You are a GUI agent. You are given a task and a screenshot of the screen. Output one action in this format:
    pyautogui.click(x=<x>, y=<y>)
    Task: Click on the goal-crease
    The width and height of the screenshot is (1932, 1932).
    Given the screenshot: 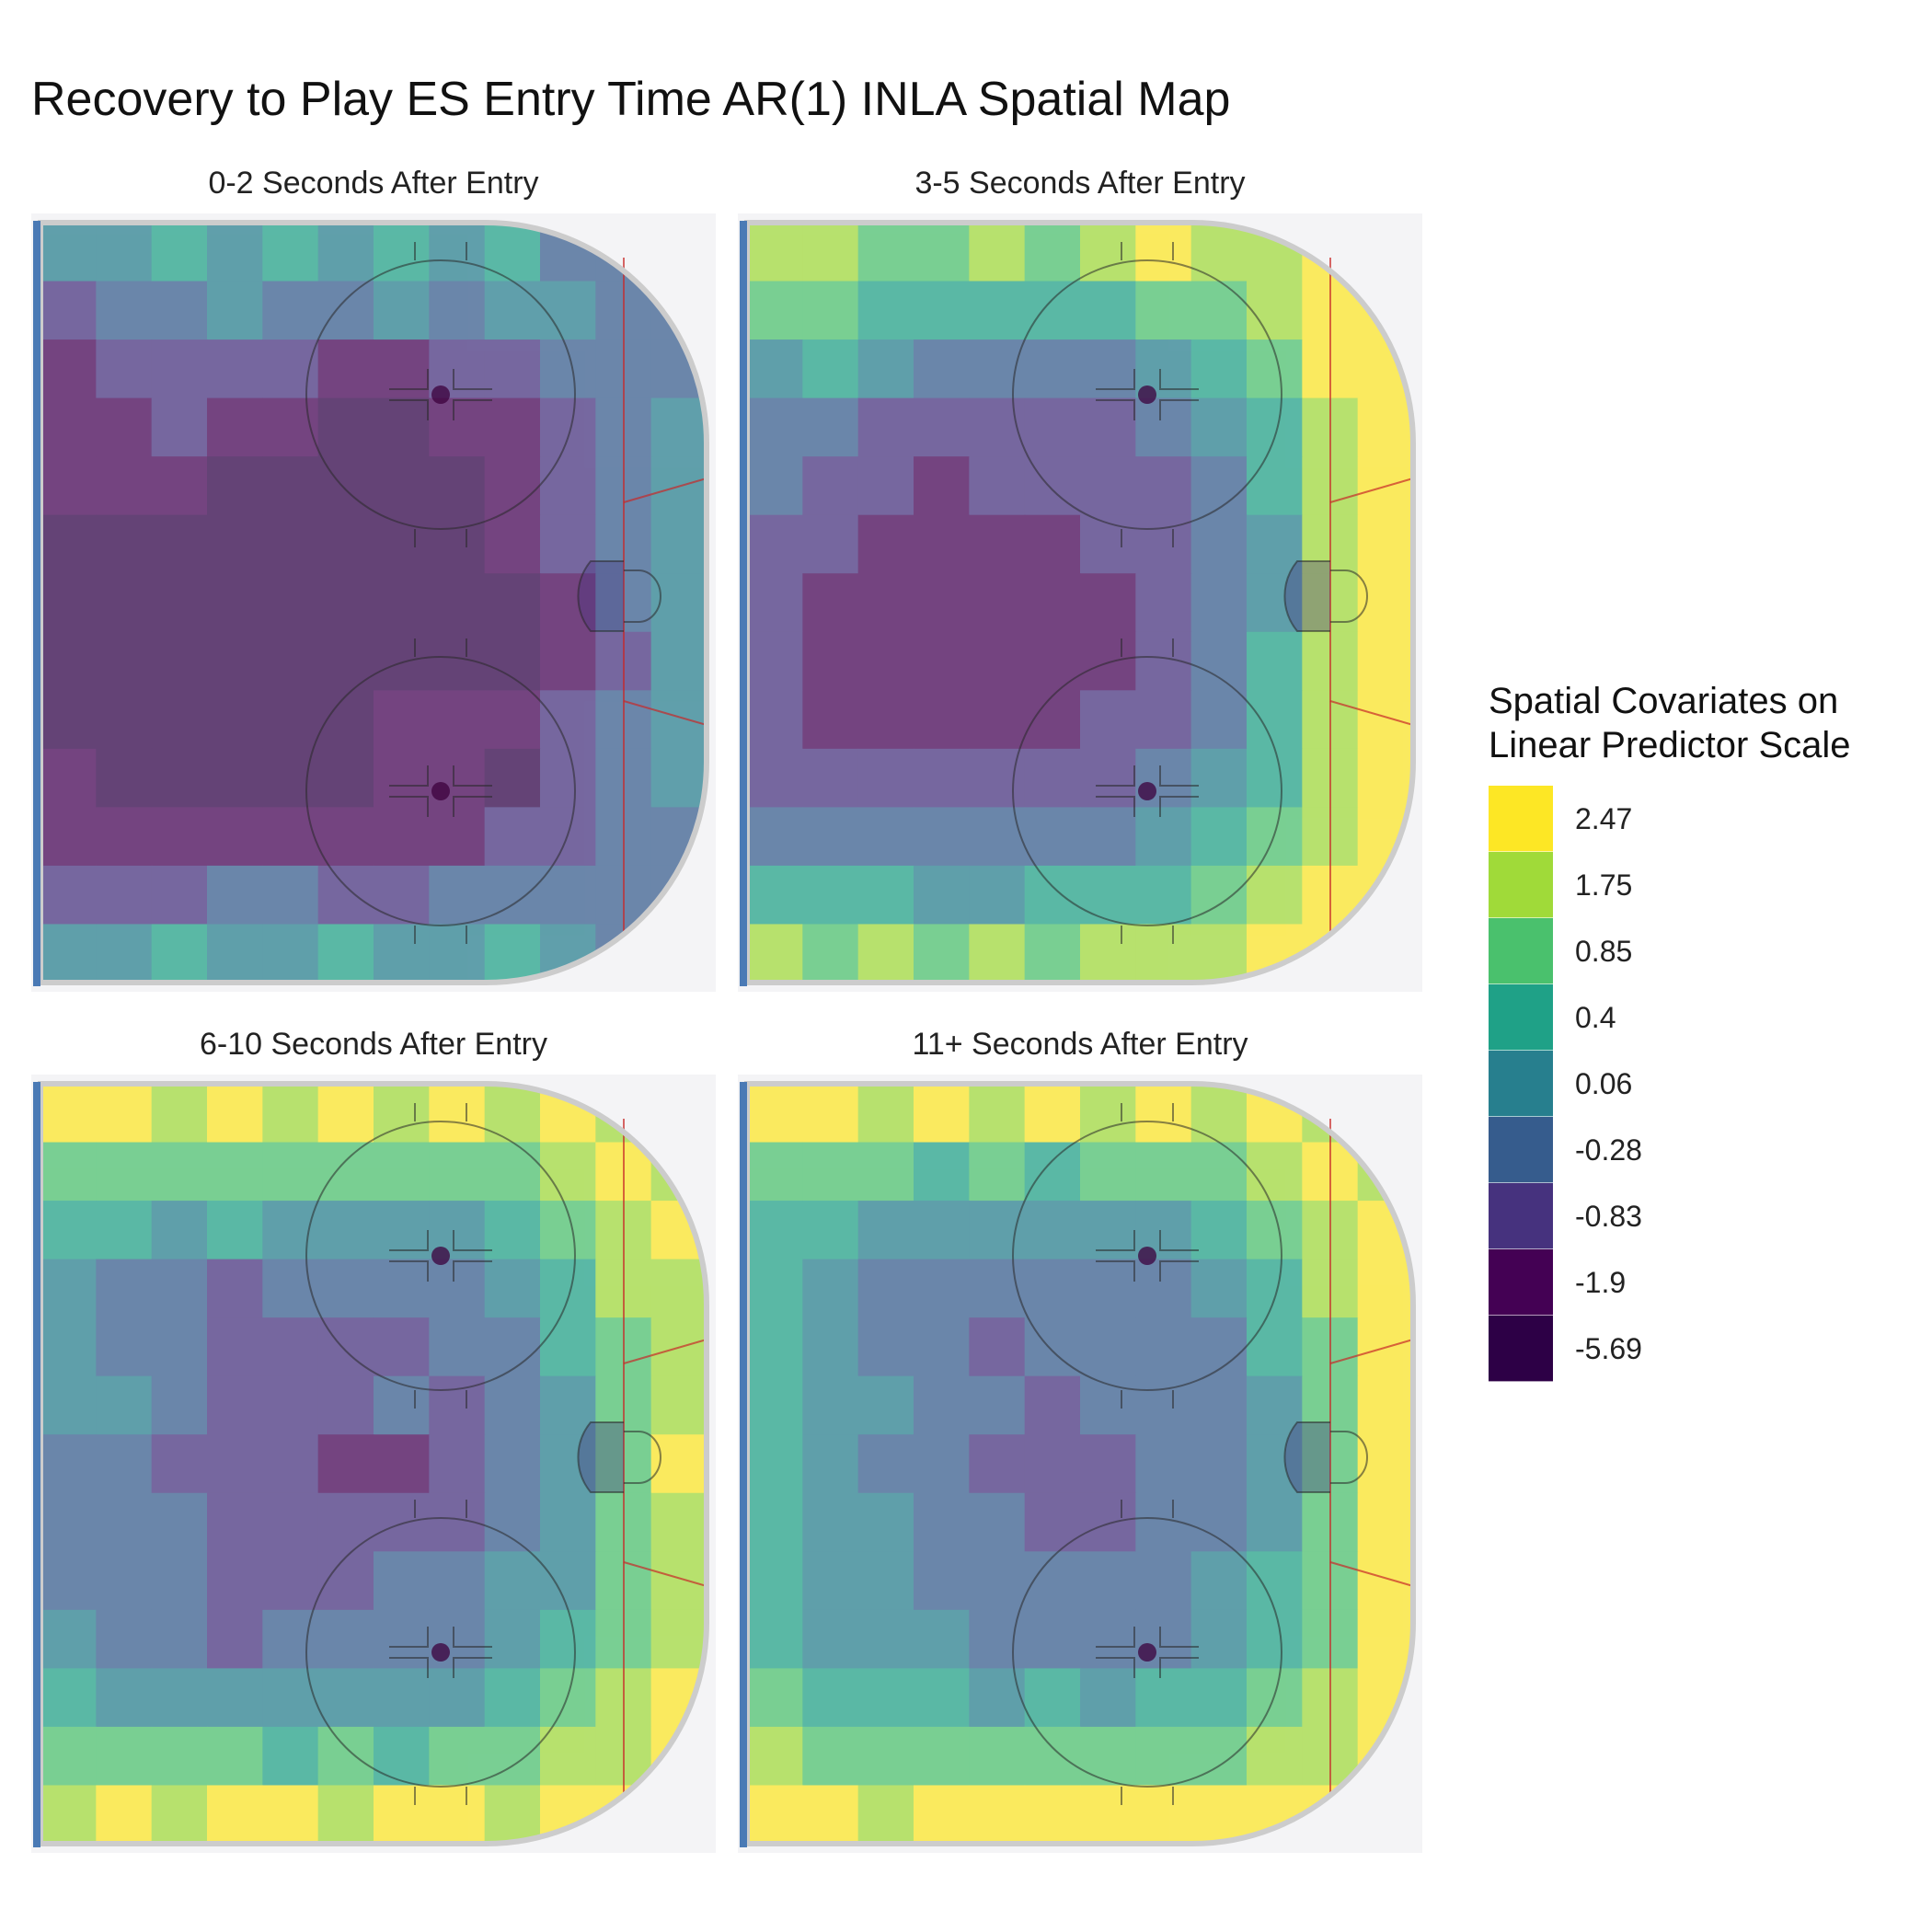 What is the action you would take?
    pyautogui.click(x=1306, y=596)
    